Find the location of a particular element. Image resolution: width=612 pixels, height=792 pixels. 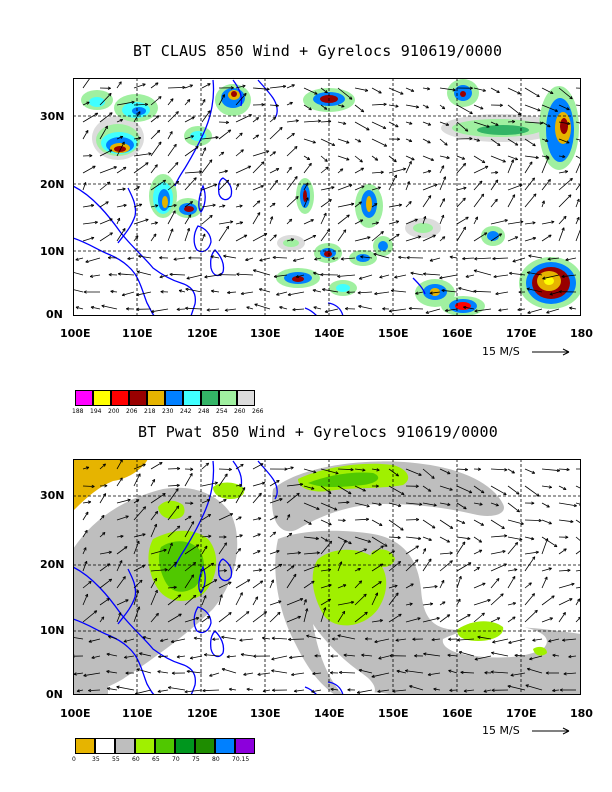

scale-label: 266 is located at coordinates (258, 411).